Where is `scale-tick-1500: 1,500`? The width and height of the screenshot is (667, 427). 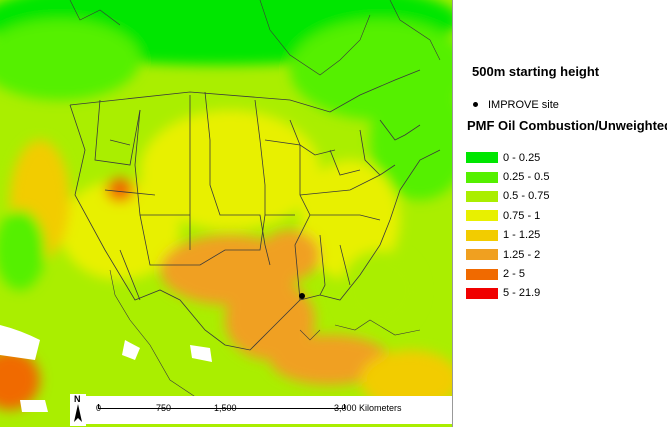
scale-tick-1500: 1,500 is located at coordinates (225, 408).